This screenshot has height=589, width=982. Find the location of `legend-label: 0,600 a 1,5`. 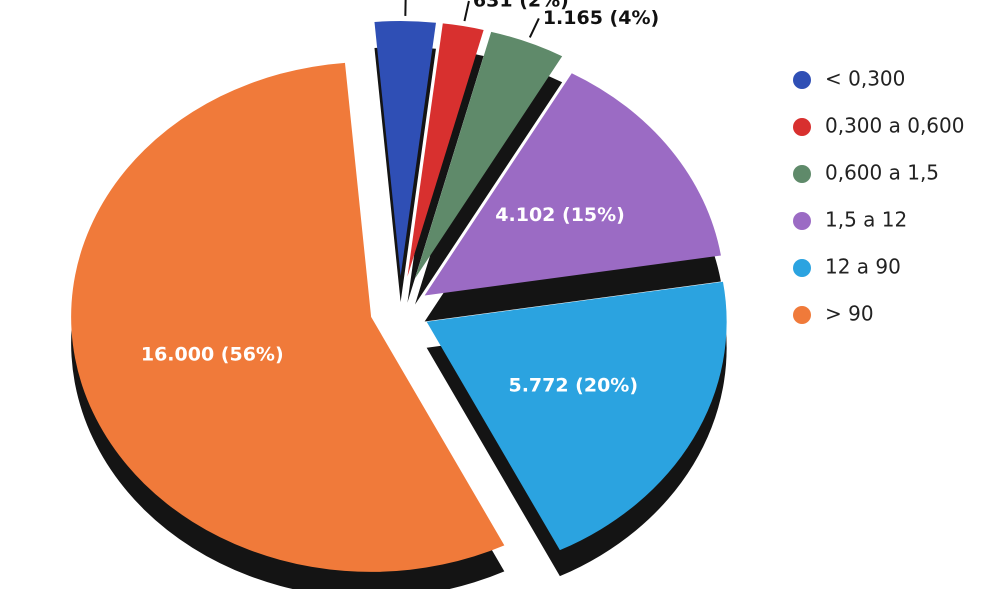

legend-label: 0,600 a 1,5 is located at coordinates (882, 173).